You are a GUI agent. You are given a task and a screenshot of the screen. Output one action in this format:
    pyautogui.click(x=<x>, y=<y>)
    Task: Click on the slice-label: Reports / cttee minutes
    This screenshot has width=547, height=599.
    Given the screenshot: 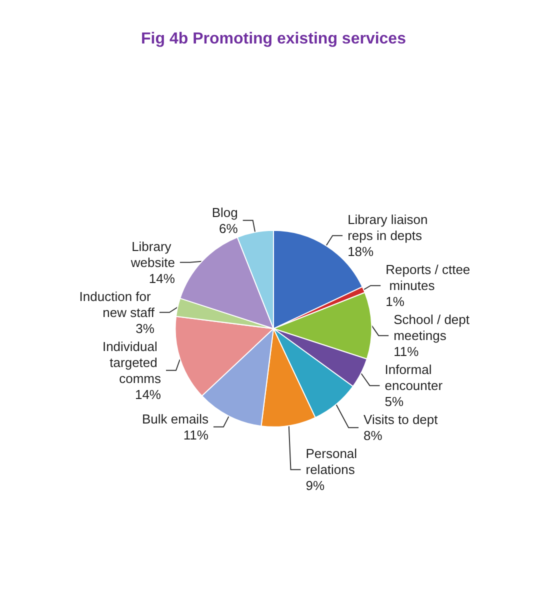 What is the action you would take?
    pyautogui.click(x=428, y=278)
    